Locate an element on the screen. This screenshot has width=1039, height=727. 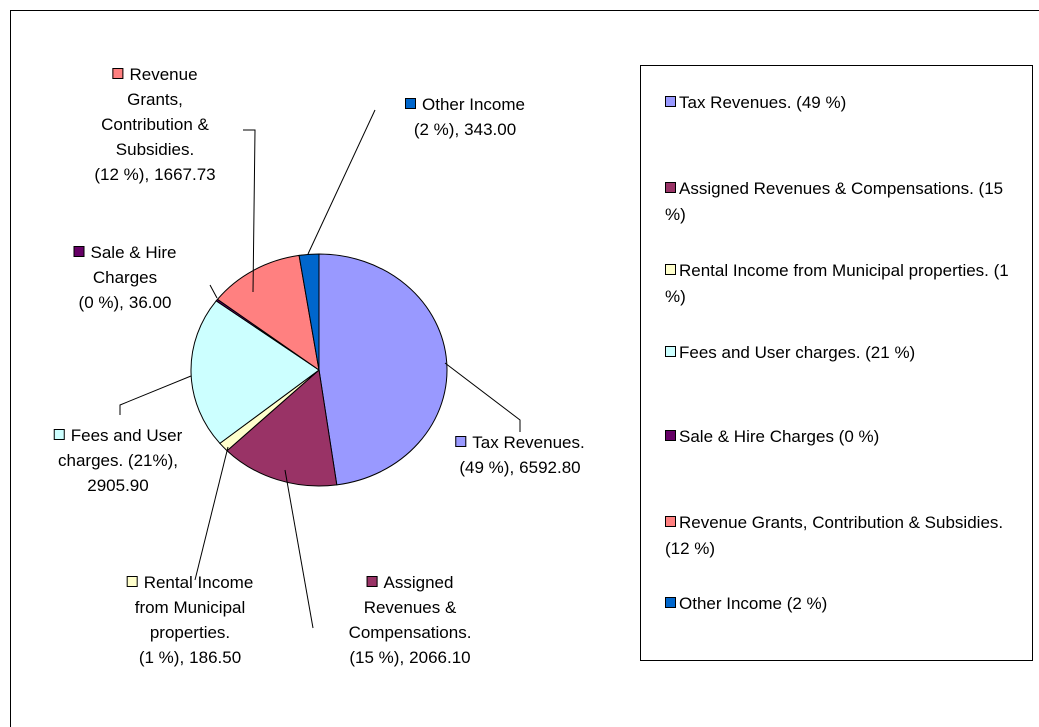
data-label-line: Revenue is located at coordinates (154, 74).